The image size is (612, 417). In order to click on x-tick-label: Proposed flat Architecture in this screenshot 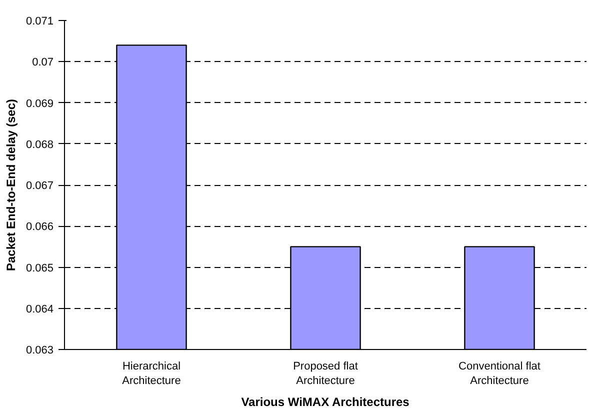, I will do `click(325, 373)`.